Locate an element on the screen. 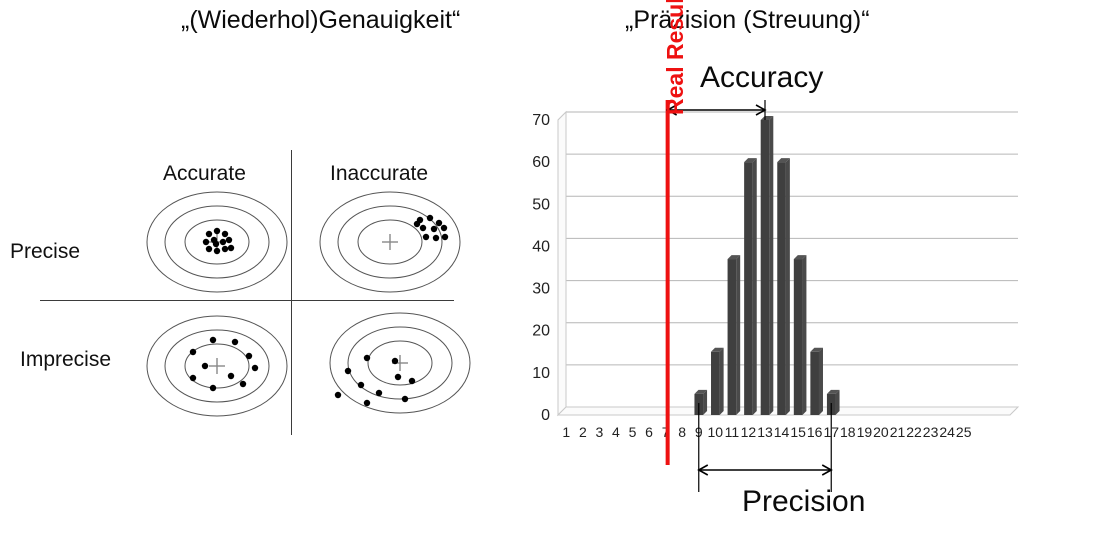 This screenshot has width=1120, height=533. x-tick-label: 16 is located at coordinates (815, 432).